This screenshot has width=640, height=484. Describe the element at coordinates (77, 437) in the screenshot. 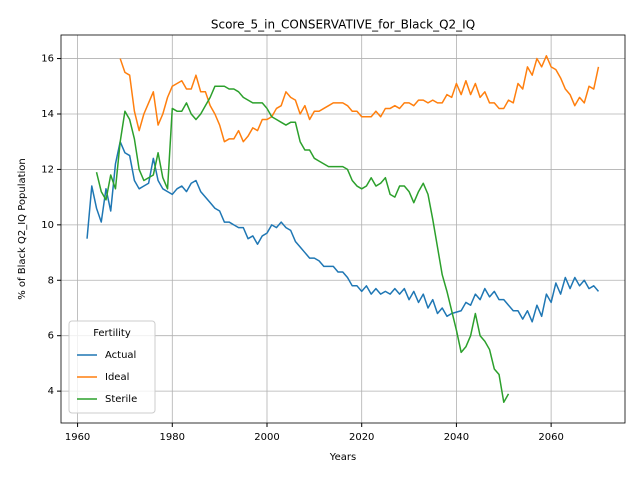

I see `x-tick-label: 1960` at that location.